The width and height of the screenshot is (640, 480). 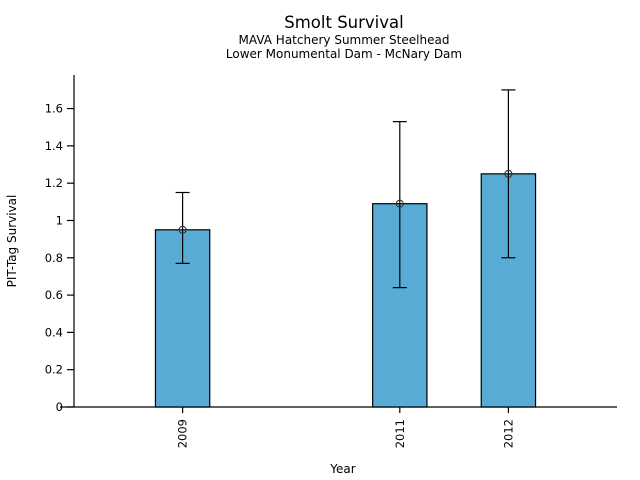 What do you see at coordinates (54, 146) in the screenshot?
I see `y-tick-label: 1.4` at bounding box center [54, 146].